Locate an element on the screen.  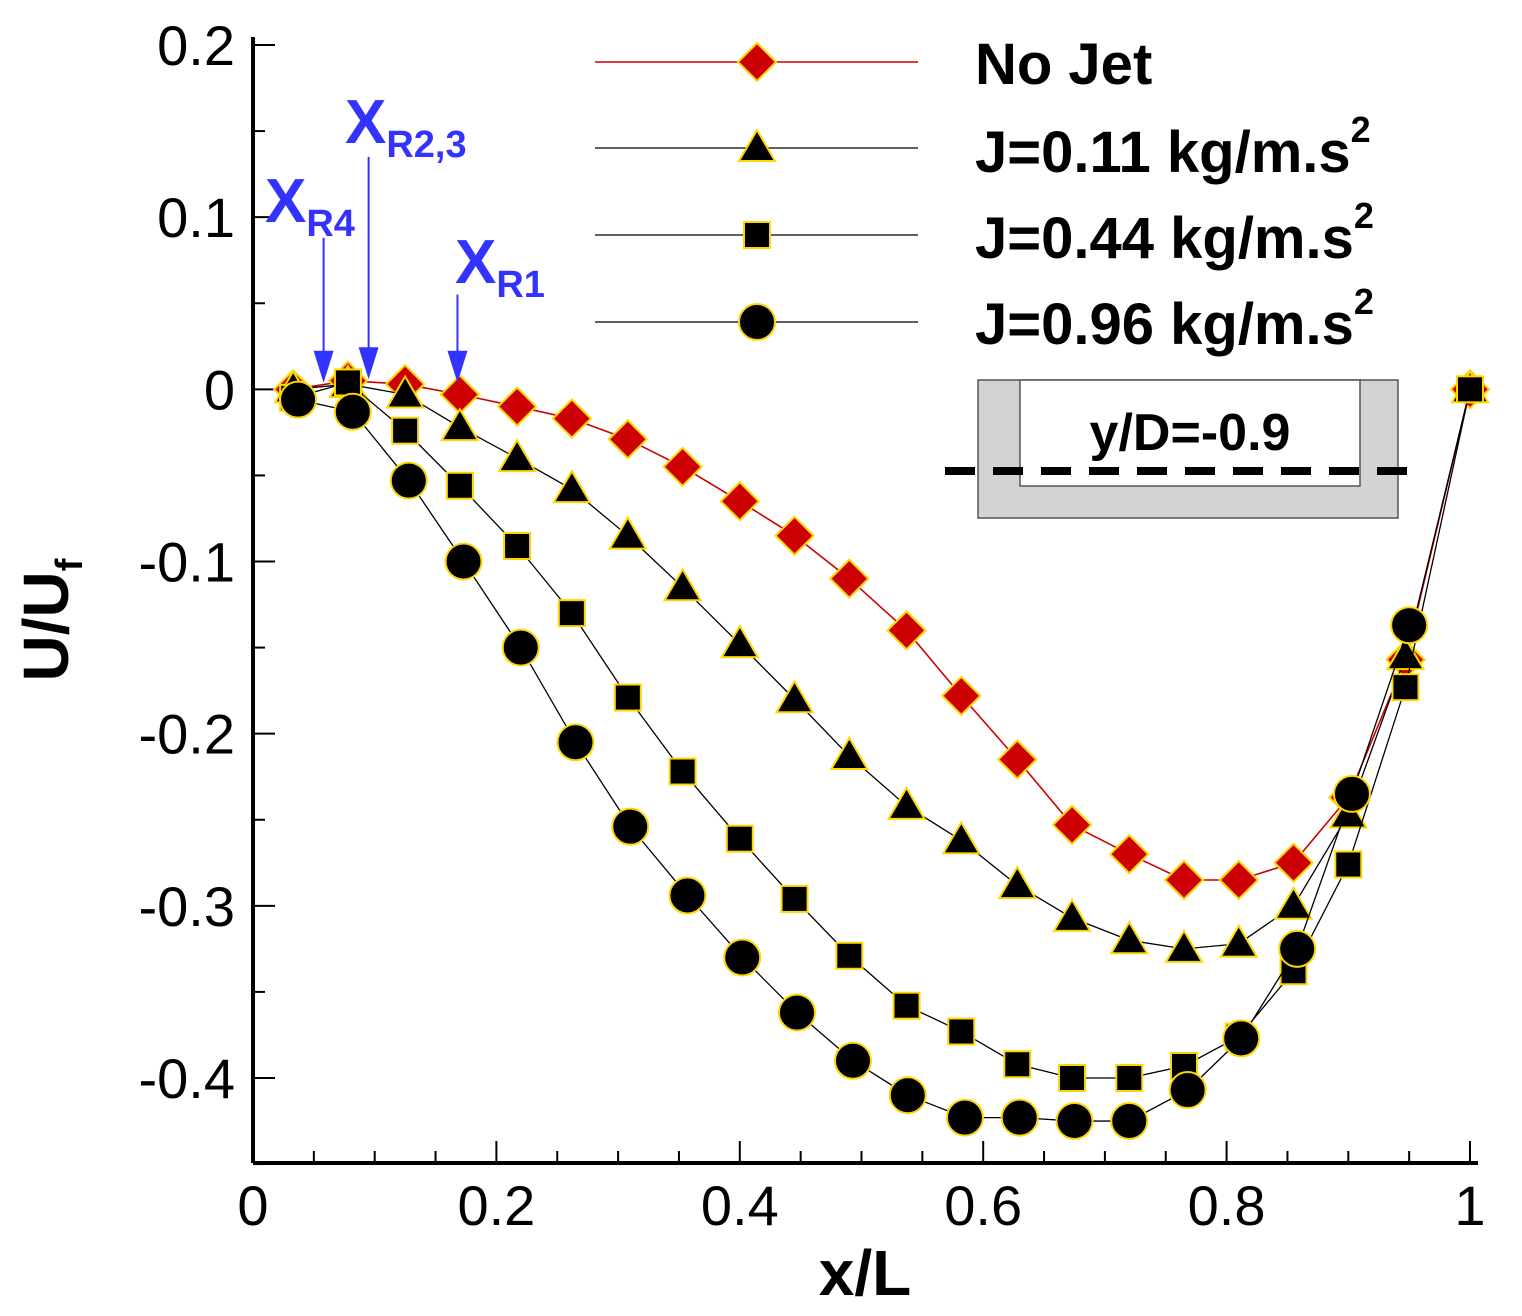
y-tick-label: -0.1 is located at coordinates (187, 562).